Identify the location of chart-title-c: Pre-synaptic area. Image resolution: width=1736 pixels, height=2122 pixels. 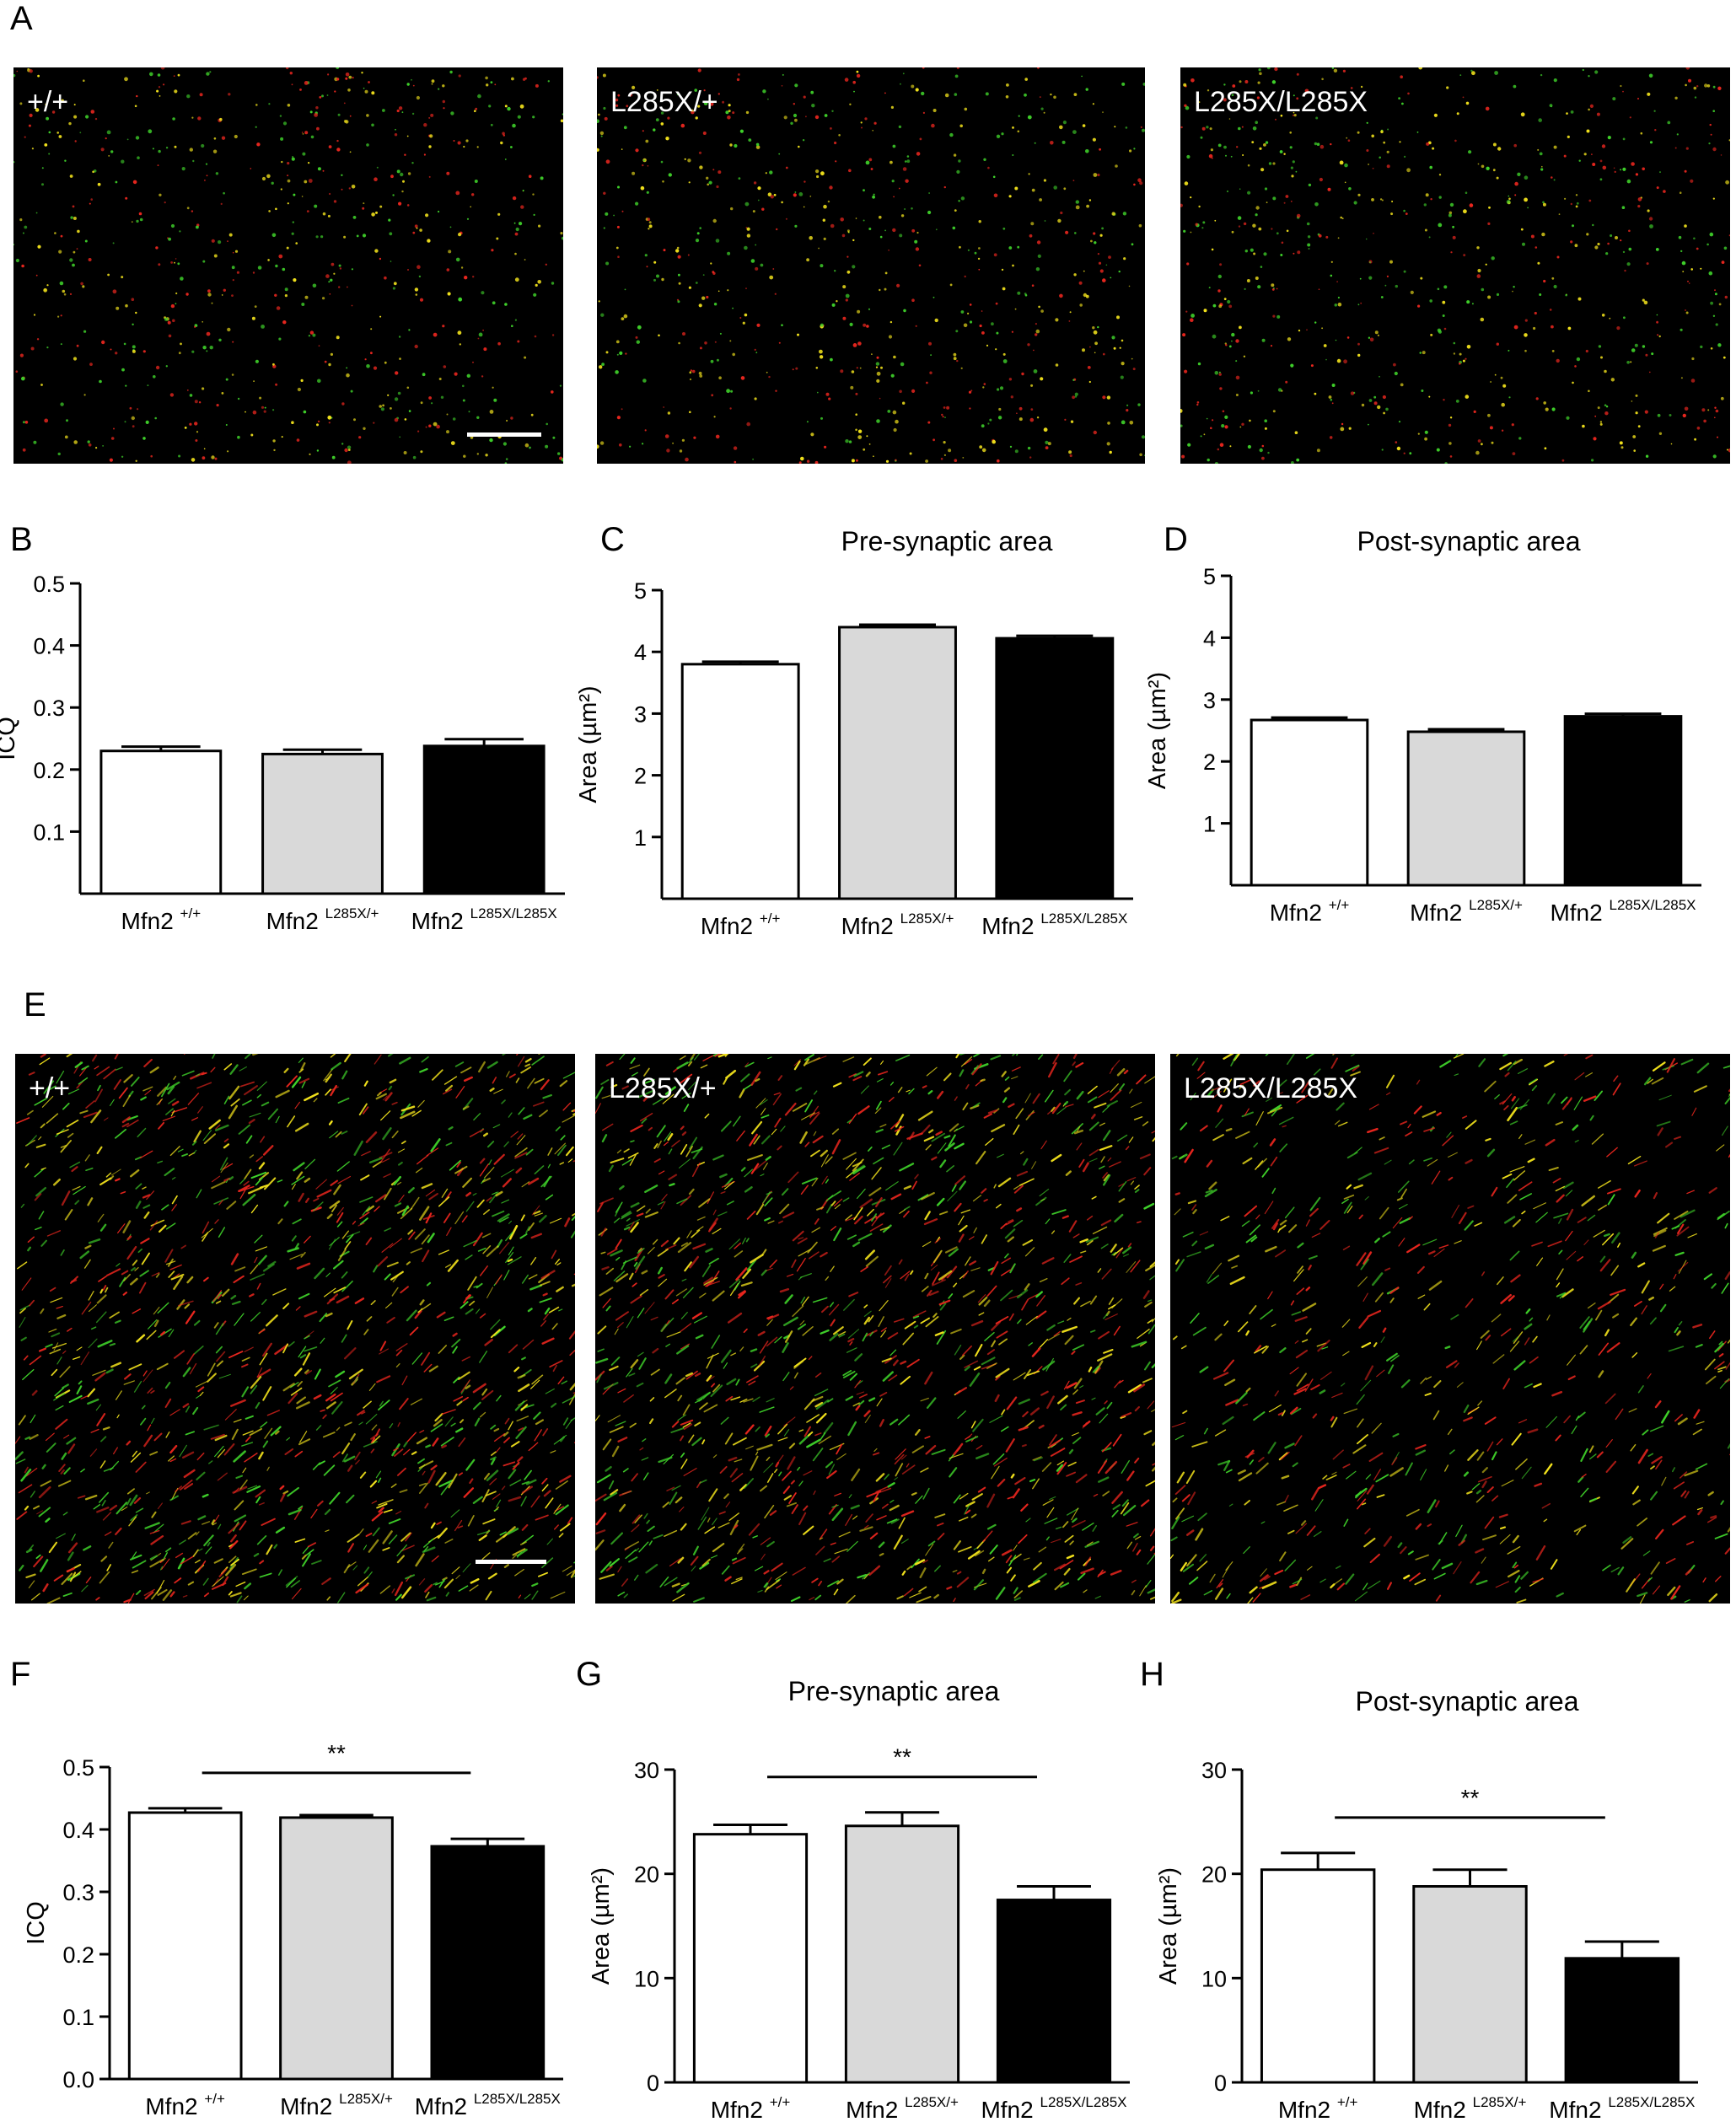
(947, 541).